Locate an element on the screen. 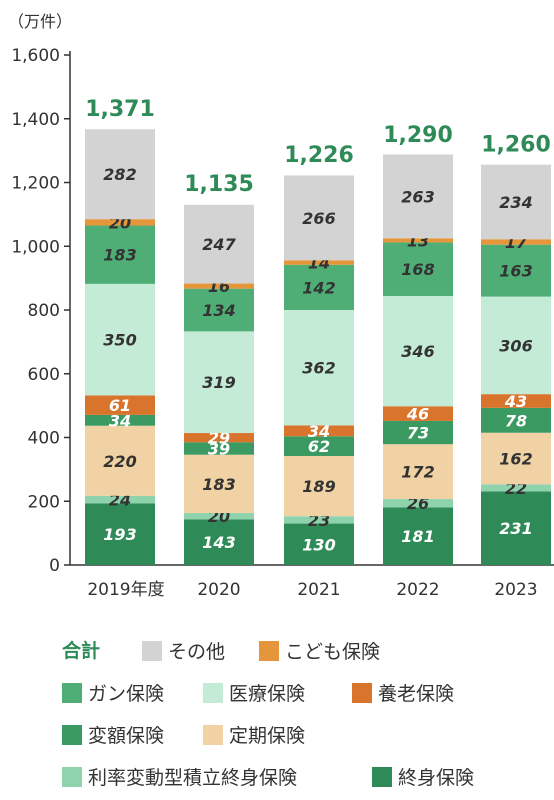 The image size is (554, 800). y-tick-label: 1,200 is located at coordinates (35, 184).